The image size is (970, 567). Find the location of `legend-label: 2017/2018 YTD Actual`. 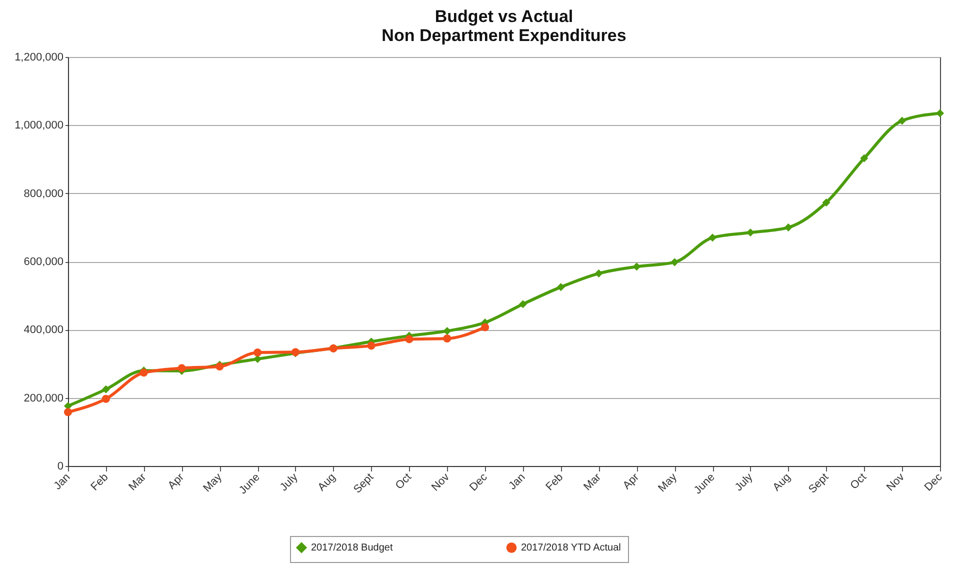

legend-label: 2017/2018 YTD Actual is located at coordinates (571, 548).